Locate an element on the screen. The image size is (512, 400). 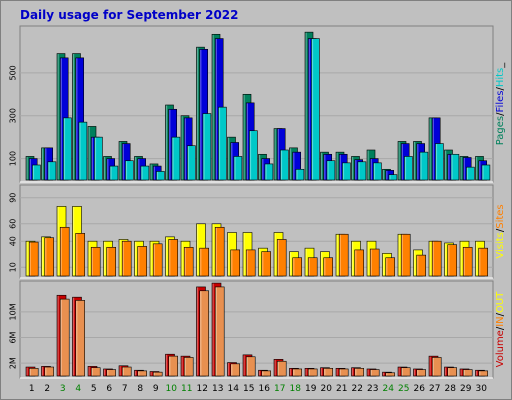
y-tick-label: 300 is located at coordinates (13, 115).